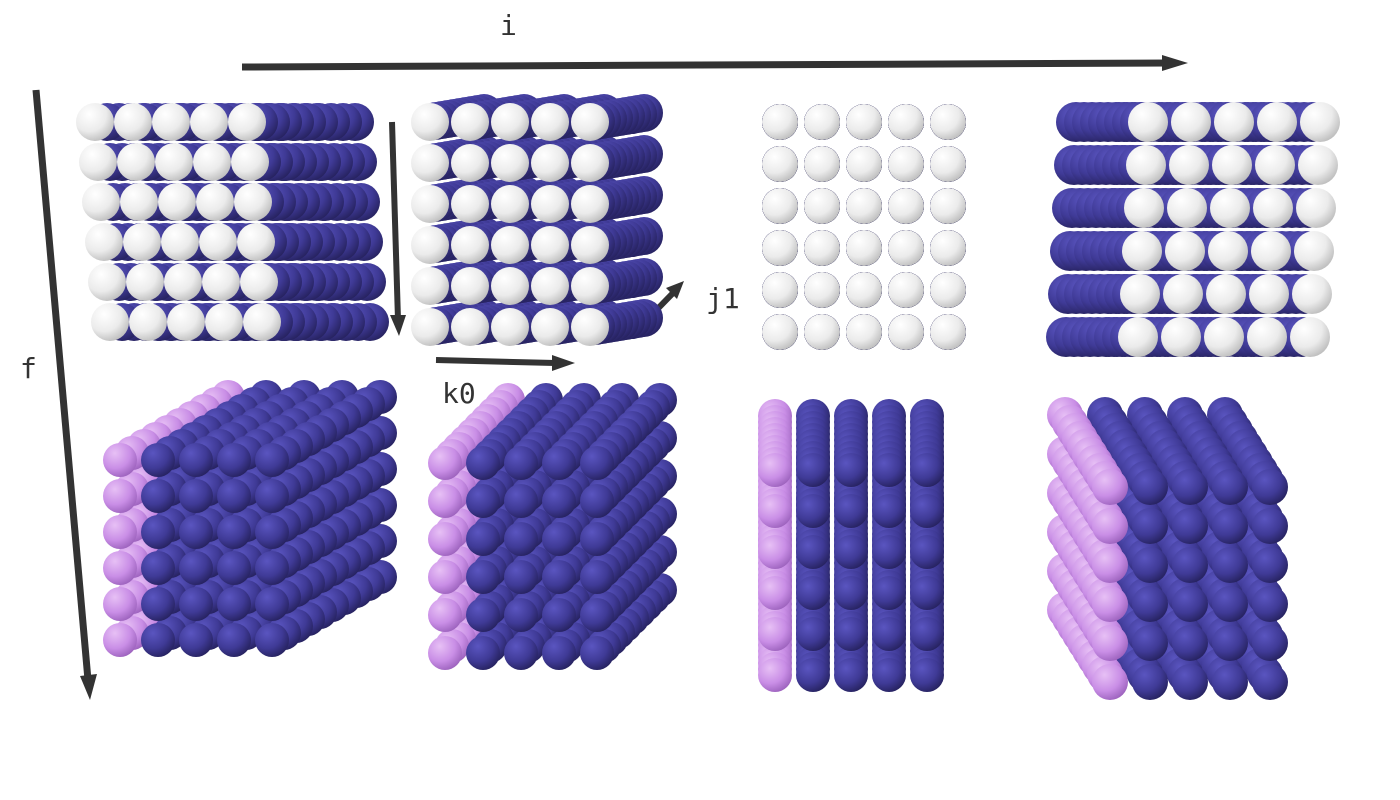 This screenshot has height=800, width=1400. I want to click on i-axis-label: i, so click(508, 25).